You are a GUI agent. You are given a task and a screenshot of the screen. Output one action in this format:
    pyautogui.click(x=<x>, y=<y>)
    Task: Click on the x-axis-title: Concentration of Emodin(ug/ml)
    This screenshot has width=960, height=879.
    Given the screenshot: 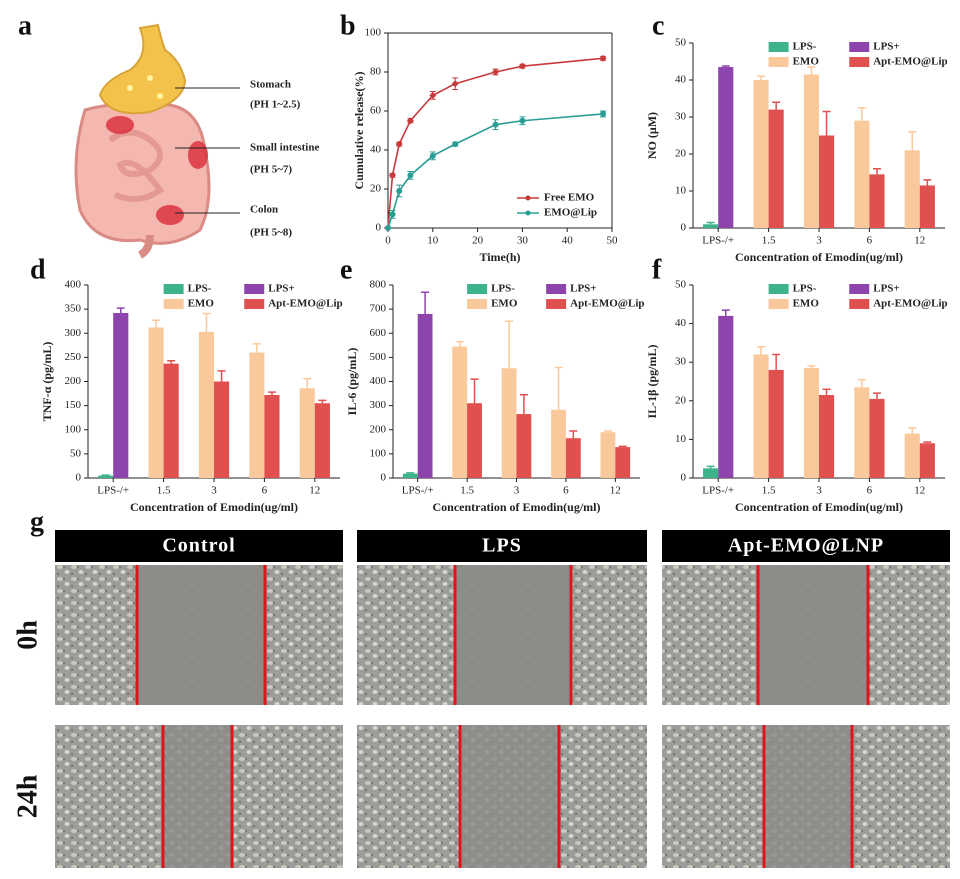 What is the action you would take?
    pyautogui.click(x=214, y=507)
    